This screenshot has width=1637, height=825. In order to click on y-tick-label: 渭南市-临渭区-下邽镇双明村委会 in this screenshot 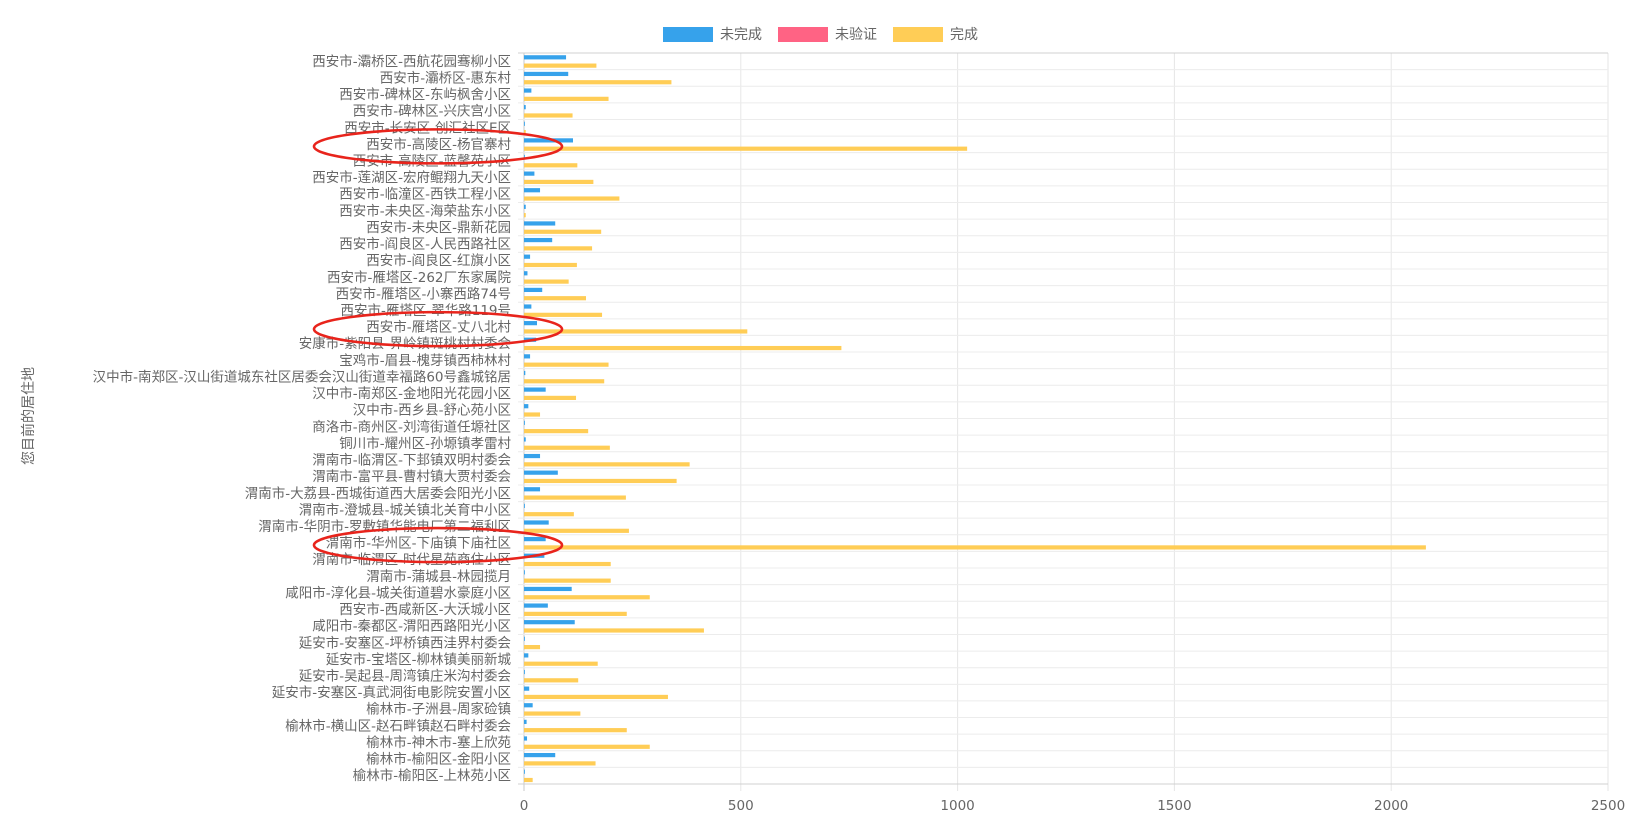, I will do `click(411, 460)`.